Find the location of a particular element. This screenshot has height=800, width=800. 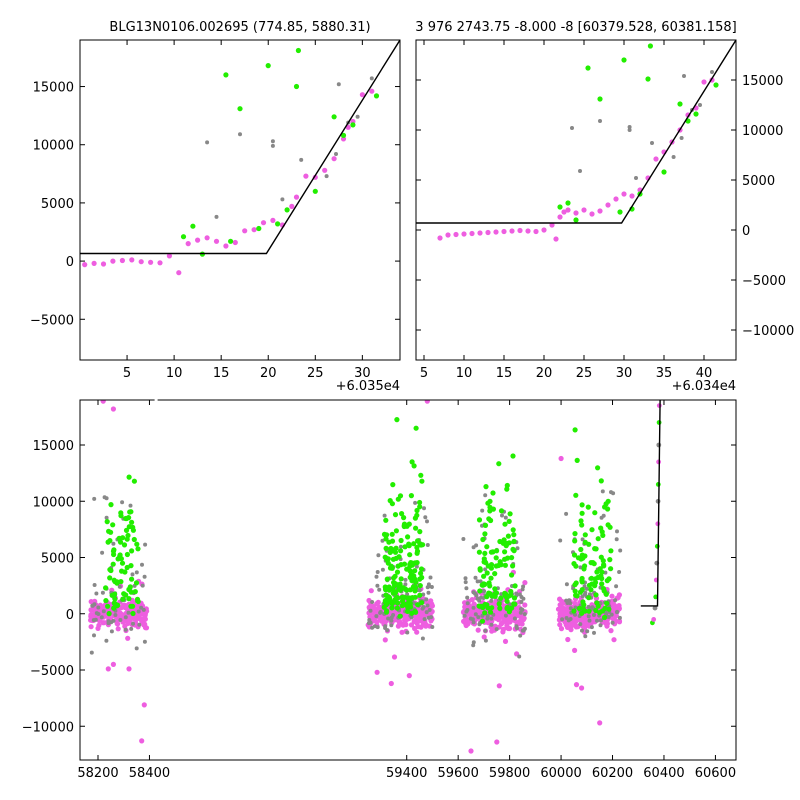

y-tick-label: −5000 is located at coordinates (52, 320).